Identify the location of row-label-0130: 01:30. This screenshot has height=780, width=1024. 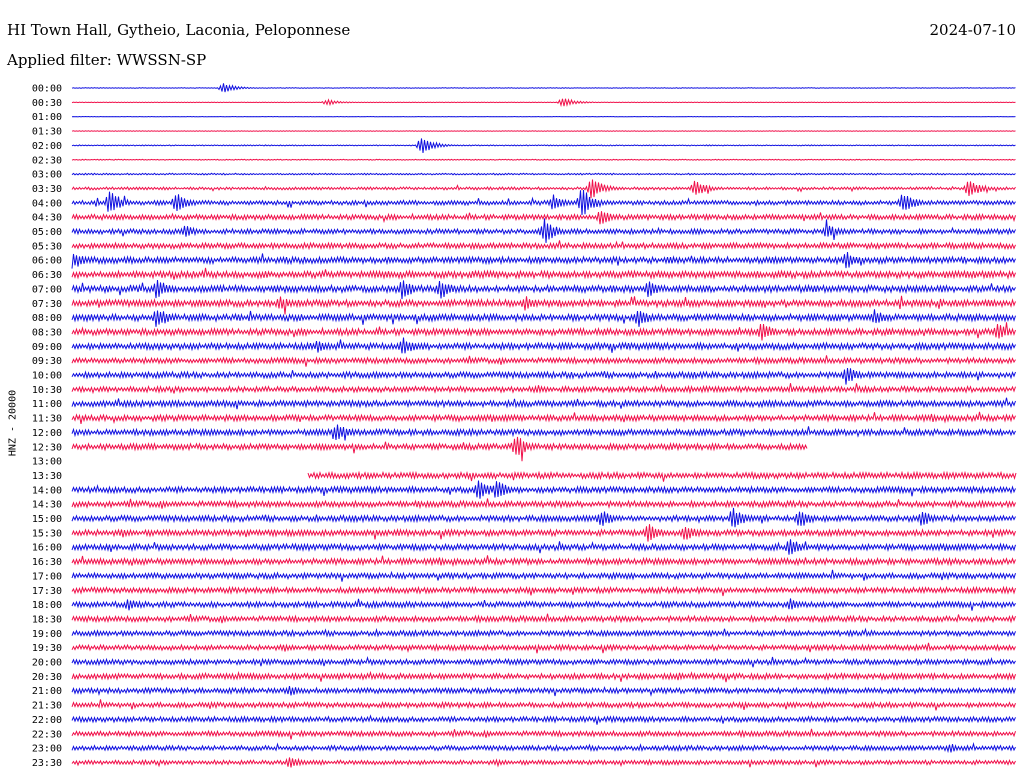
(47, 132).